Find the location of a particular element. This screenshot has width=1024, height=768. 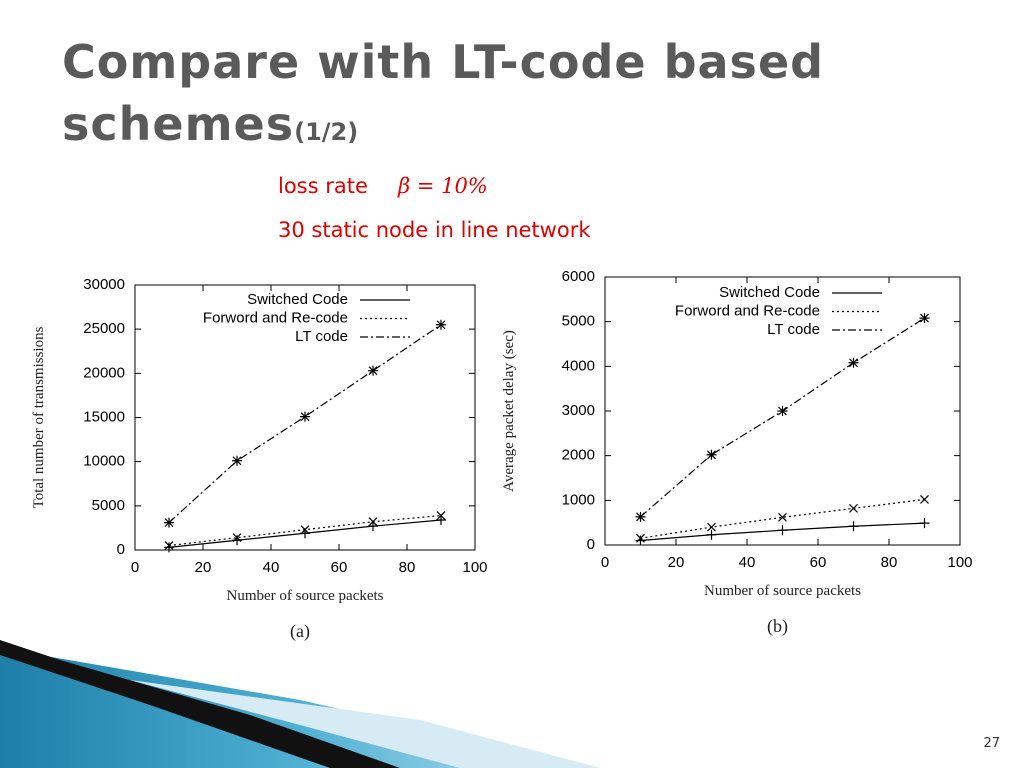

y-tick-label: 1000 is located at coordinates (578, 499).